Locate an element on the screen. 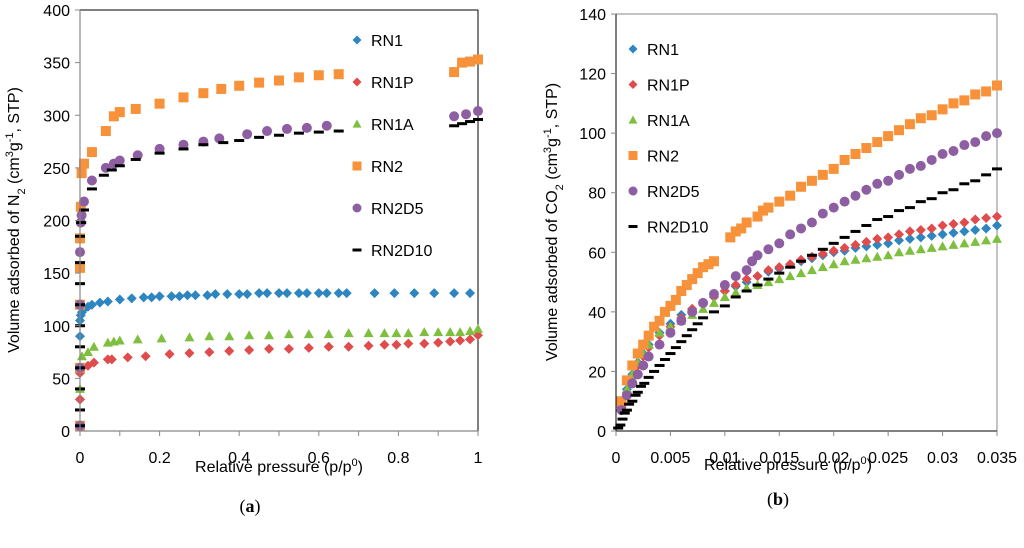  panel-label-a: (a) is located at coordinates (250, 506).